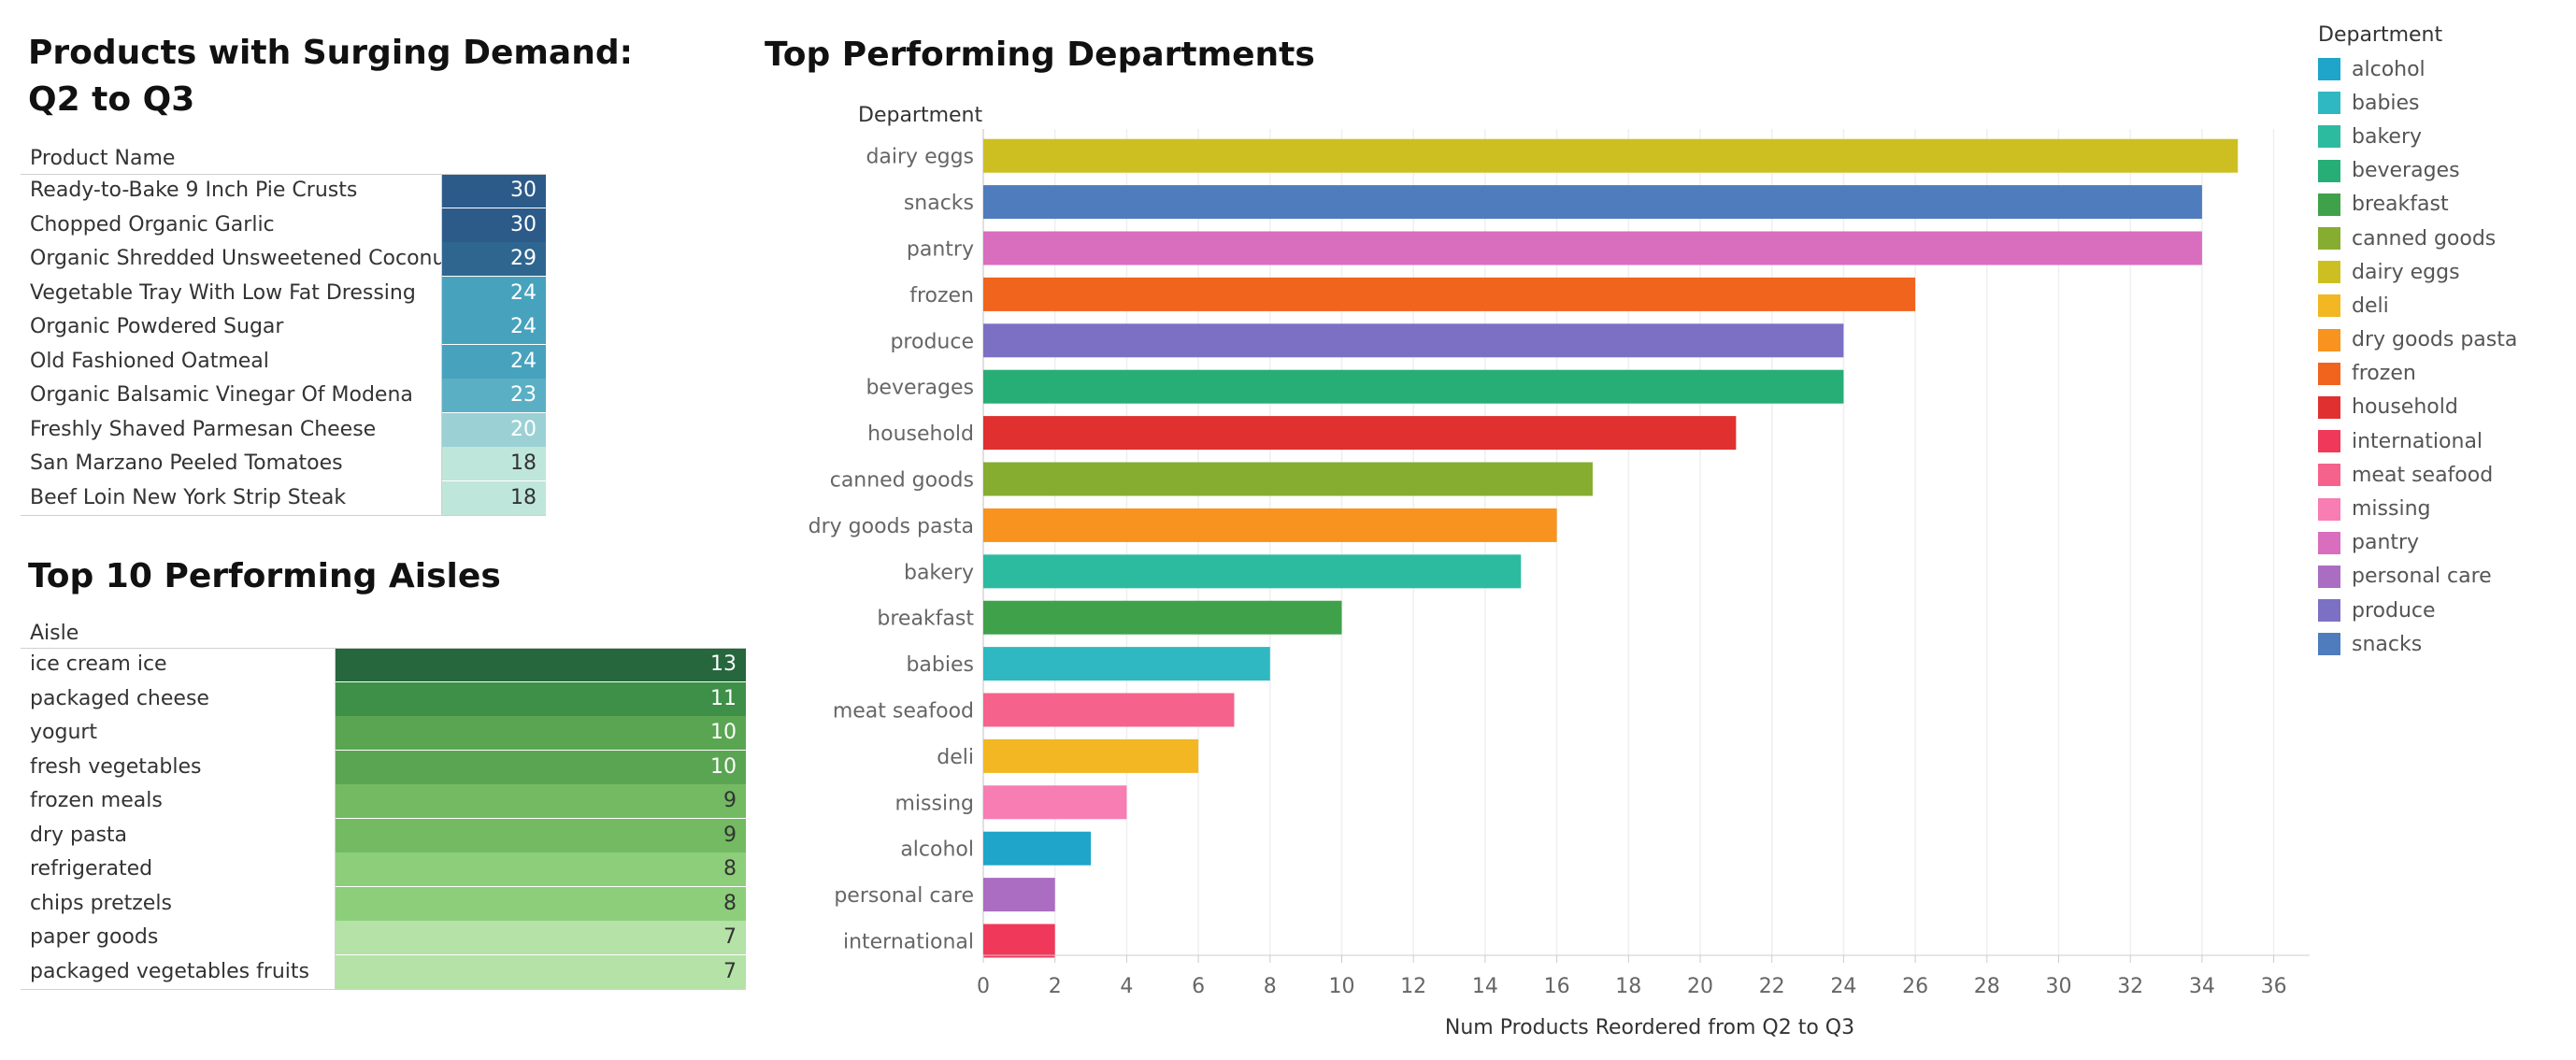  I want to click on bar-breakfast, so click(1162, 617).